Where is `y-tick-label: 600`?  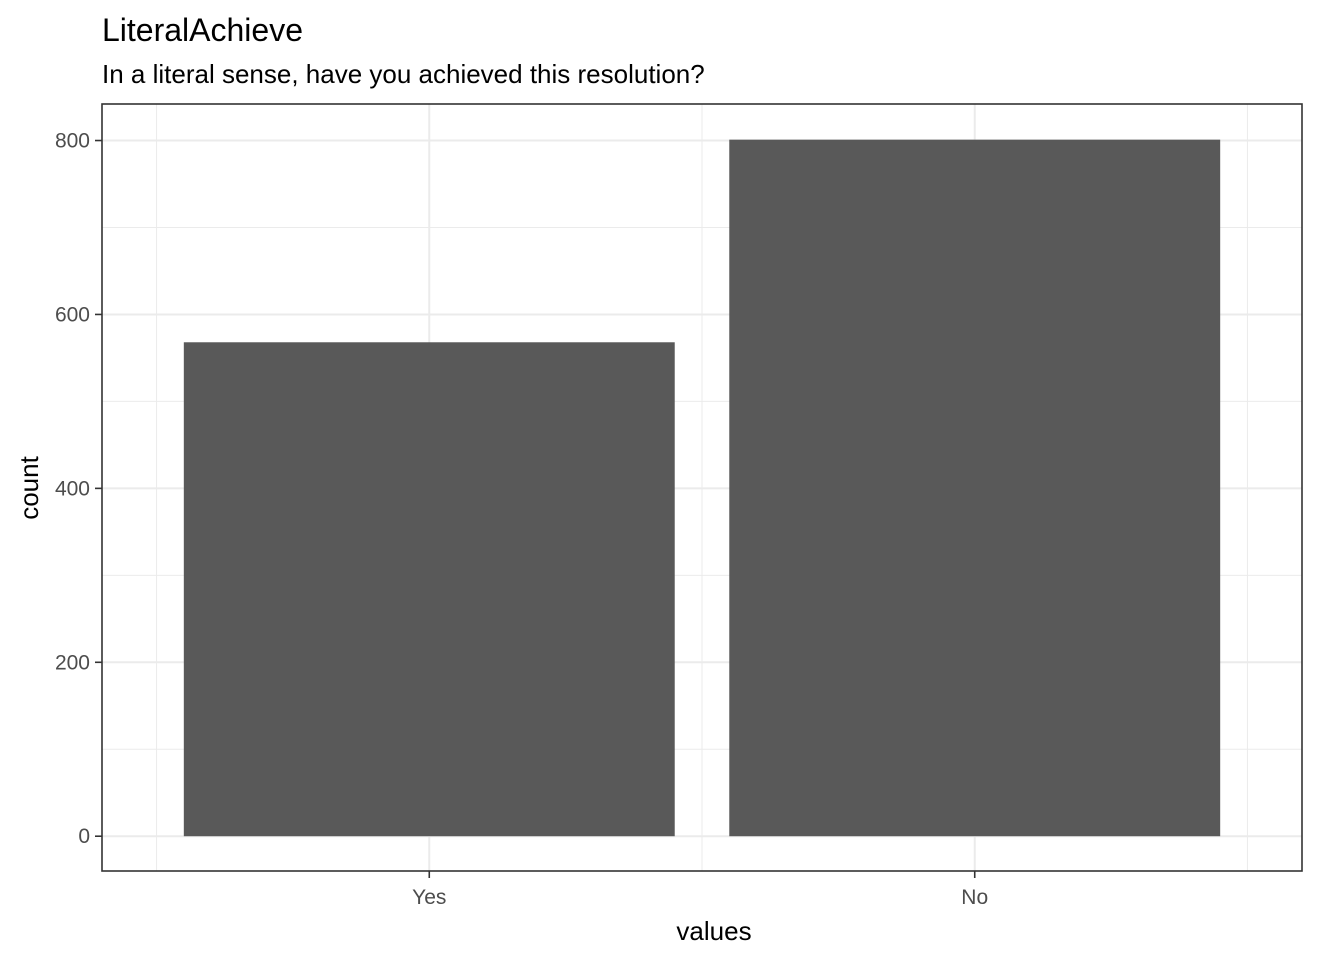
y-tick-label: 600 is located at coordinates (72, 314).